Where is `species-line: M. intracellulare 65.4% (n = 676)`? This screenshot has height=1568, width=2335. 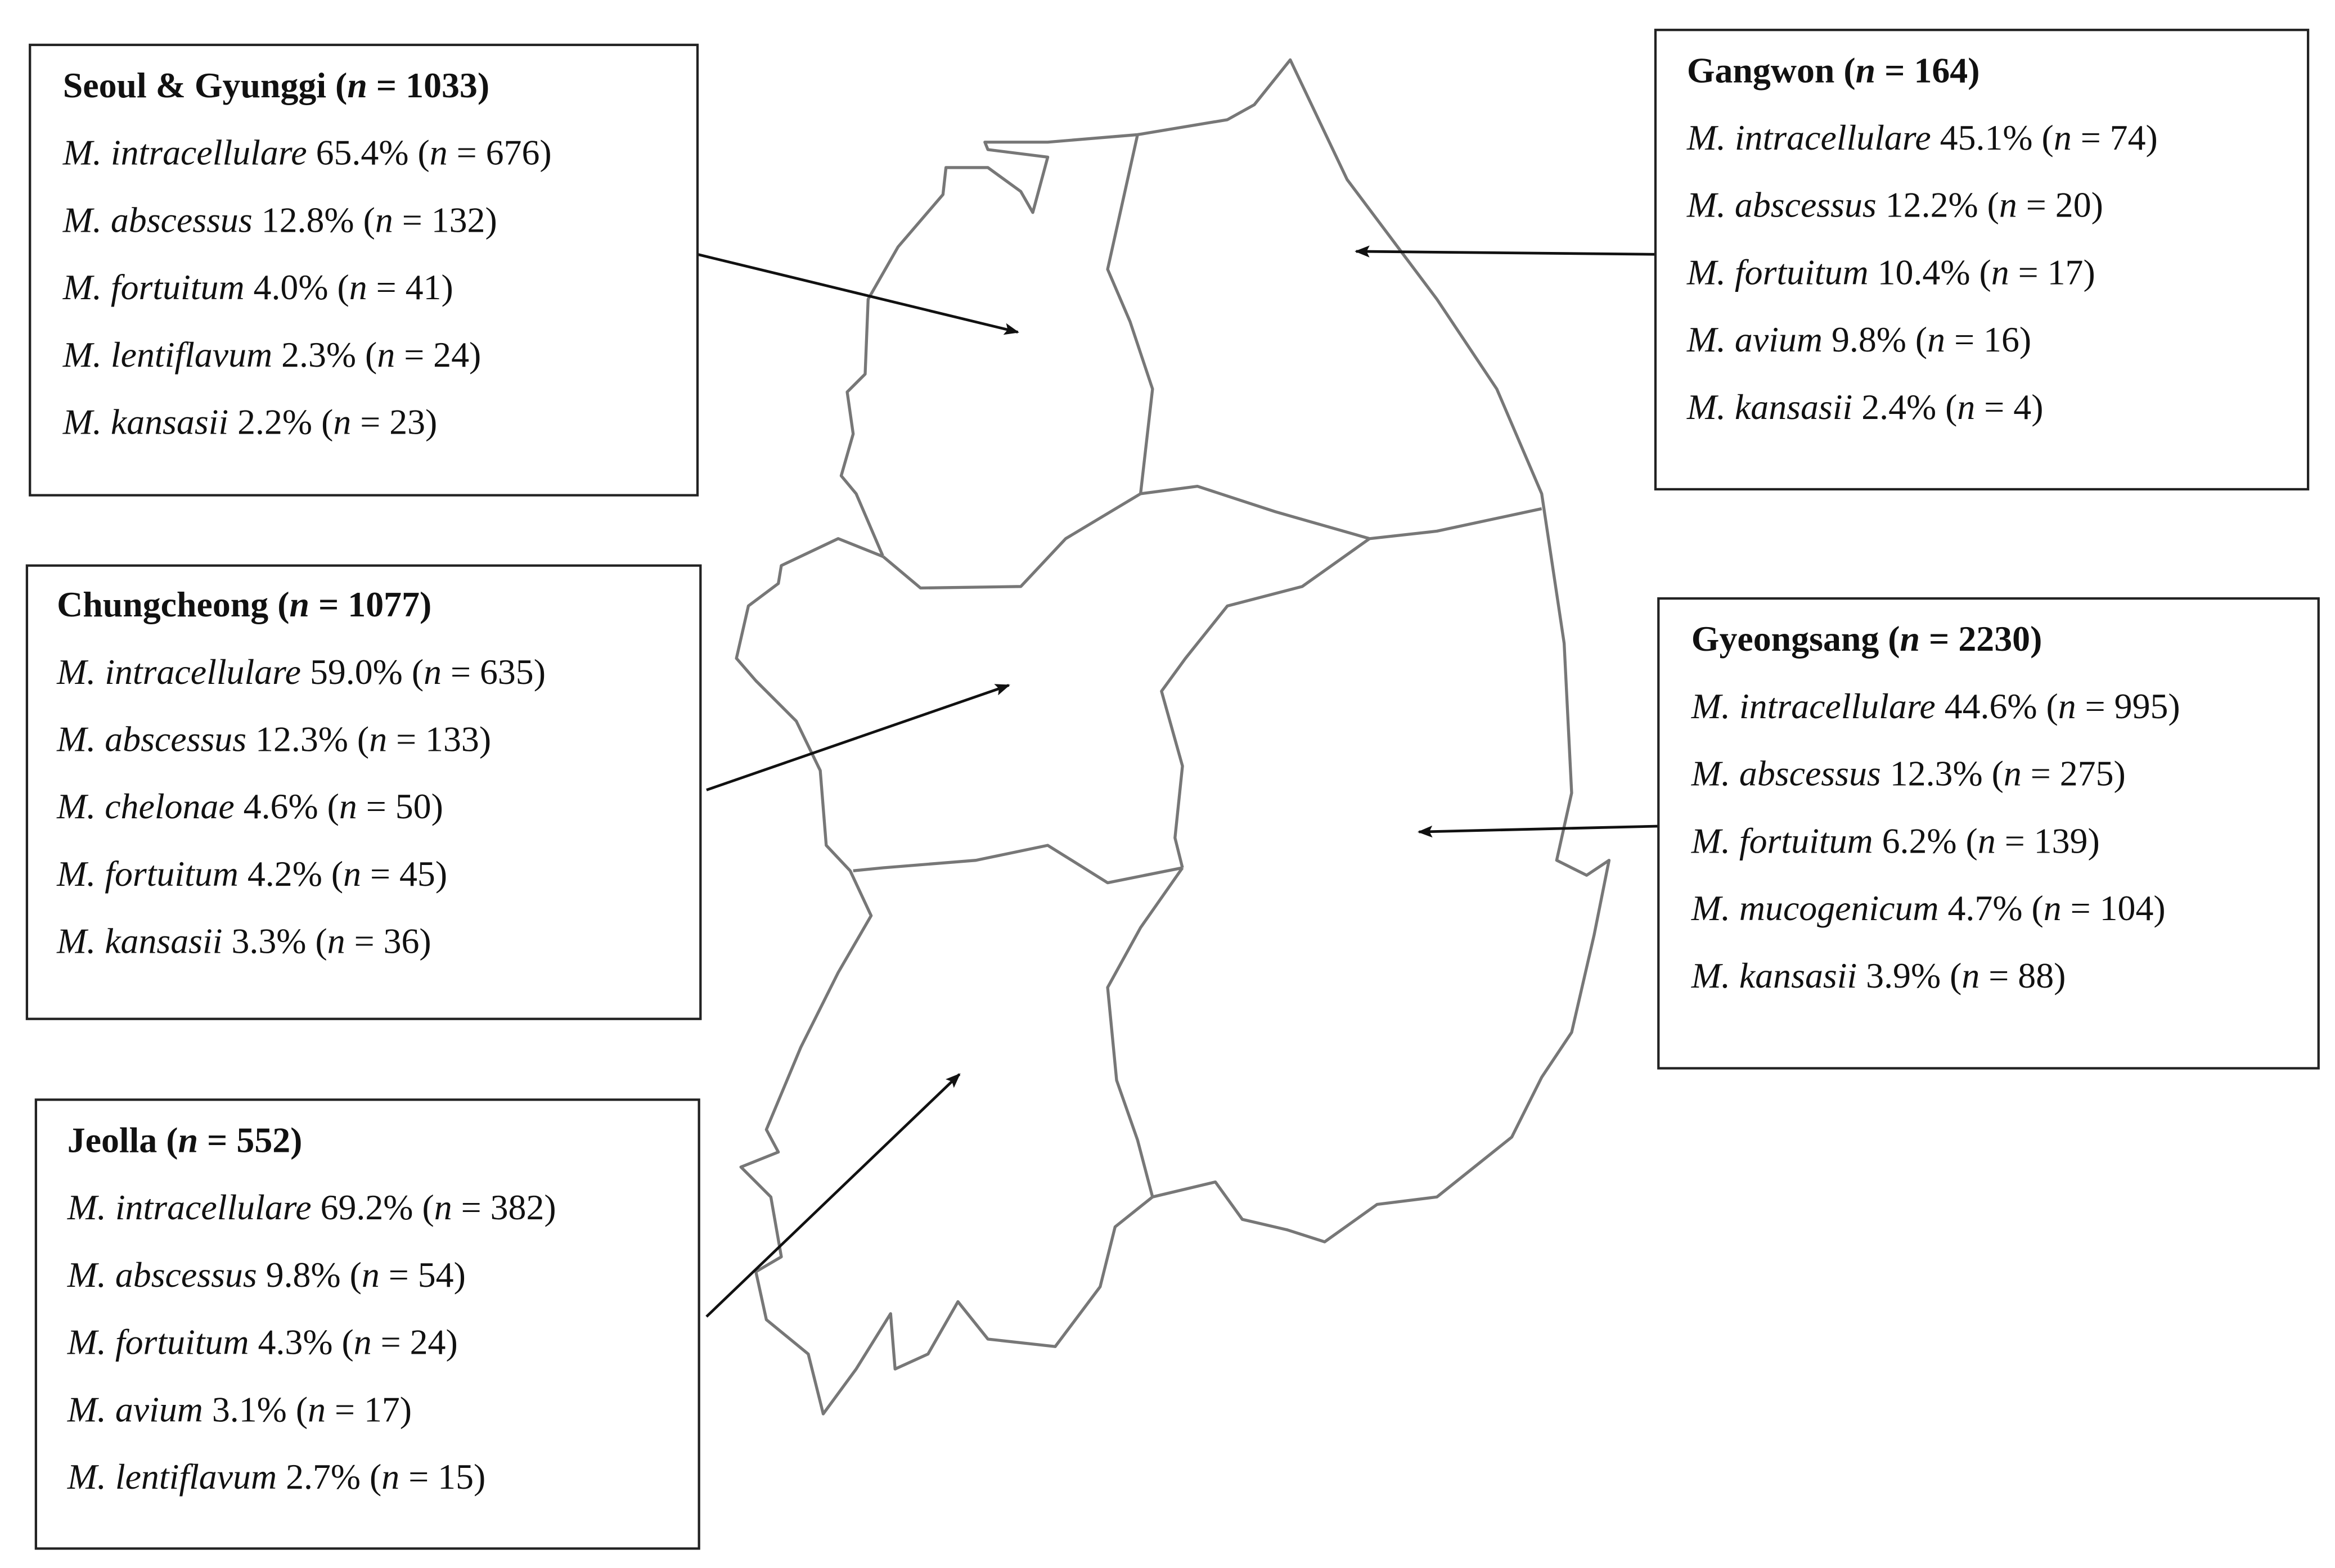 species-line: M. intracellulare 65.4% (n = 676) is located at coordinates (307, 153).